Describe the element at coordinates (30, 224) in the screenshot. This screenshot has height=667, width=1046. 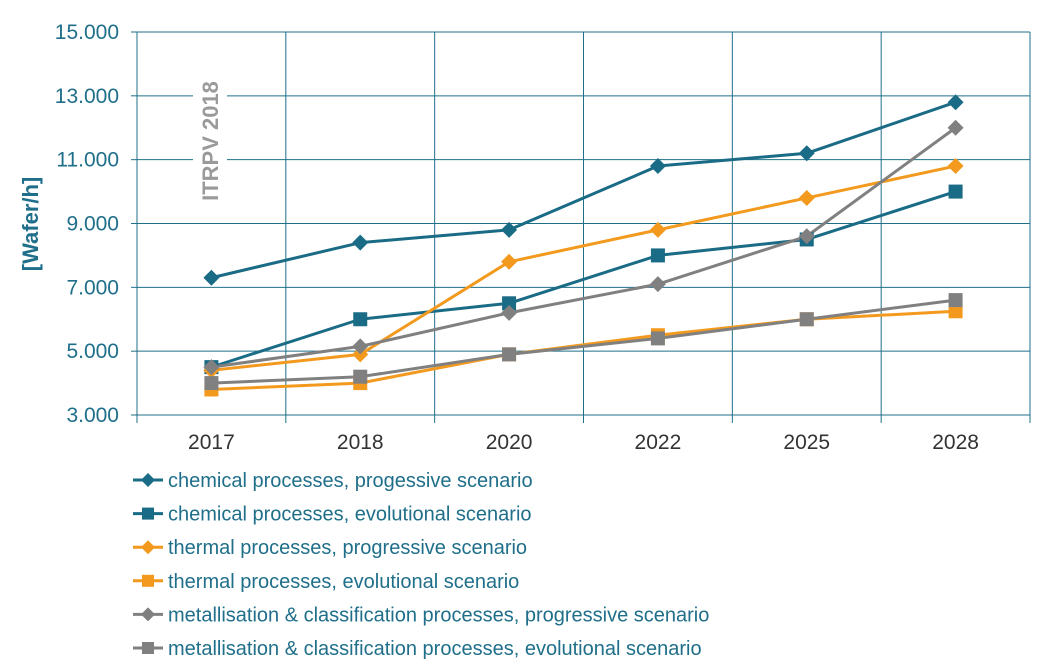
I see `y-axis-label: [Wafer/h]` at that location.